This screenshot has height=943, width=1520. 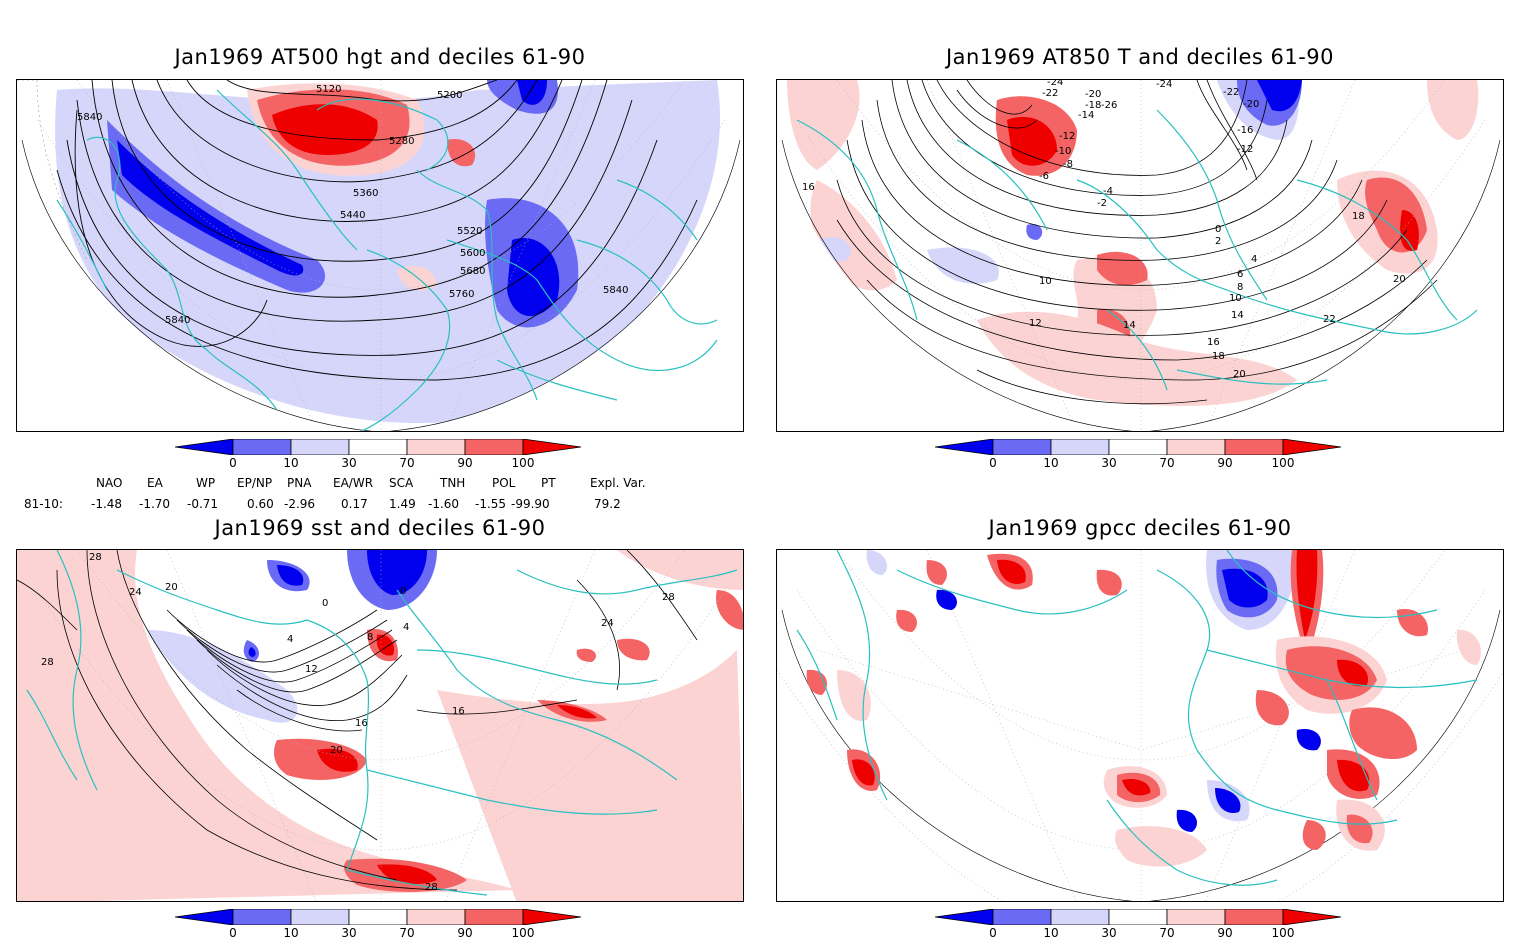 I want to click on index-value-eawr: 0.17, so click(x=354, y=504).